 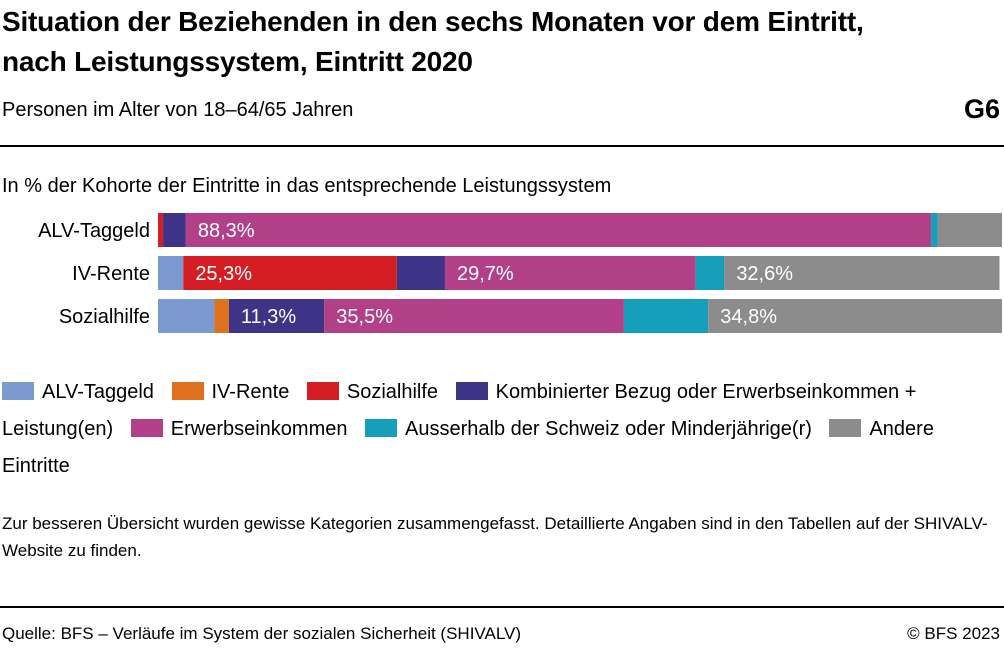 What do you see at coordinates (98, 392) in the screenshot?
I see `legend-label: ALV-Taggeld` at bounding box center [98, 392].